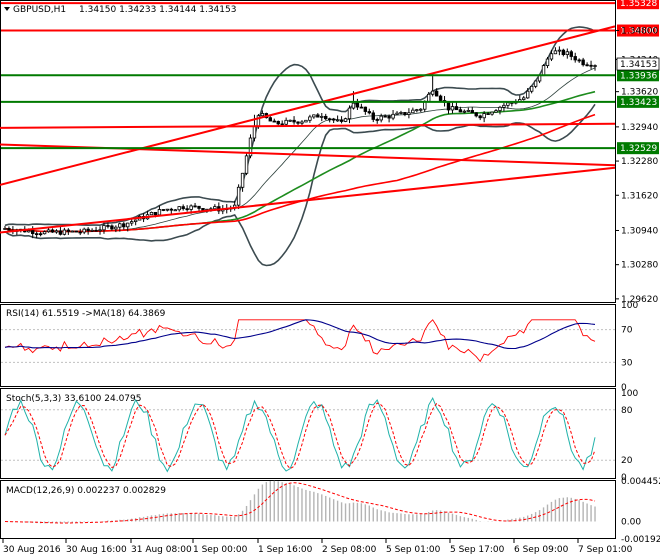  I want to click on time-tick-label: 30 Aug 16:00, so click(96, 550).